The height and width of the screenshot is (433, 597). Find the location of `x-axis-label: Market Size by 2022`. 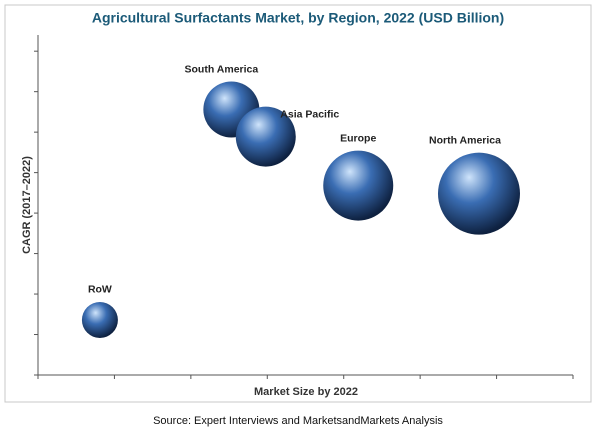

x-axis-label: Market Size by 2022 is located at coordinates (306, 392).